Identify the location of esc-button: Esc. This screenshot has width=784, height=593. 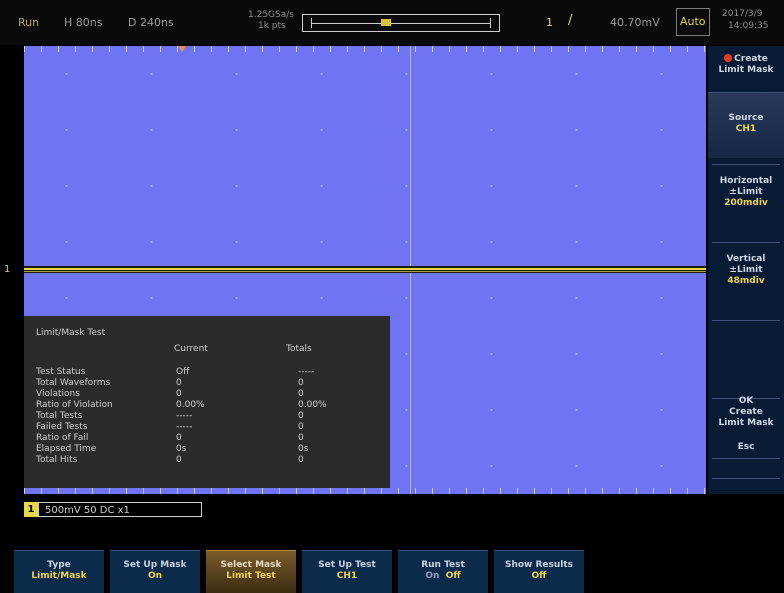
(746, 447).